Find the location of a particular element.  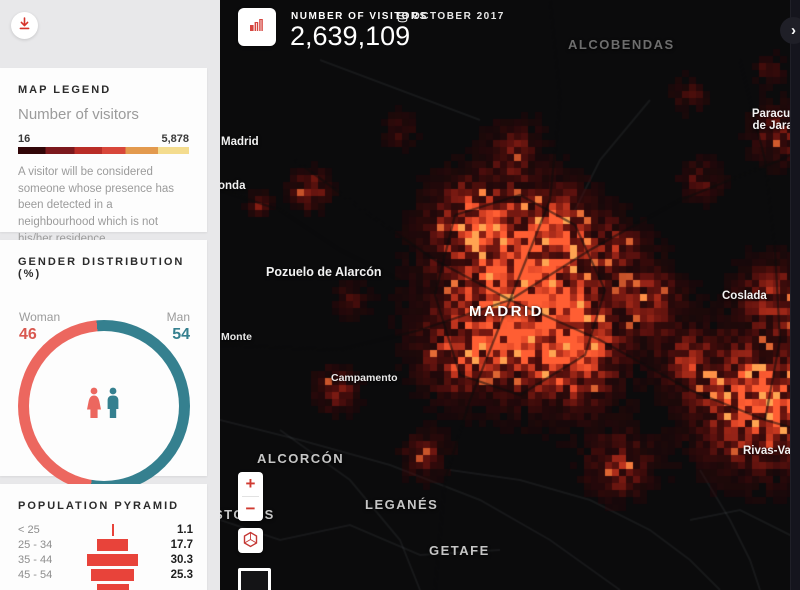

gender-donut-chart is located at coordinates (104, 406).